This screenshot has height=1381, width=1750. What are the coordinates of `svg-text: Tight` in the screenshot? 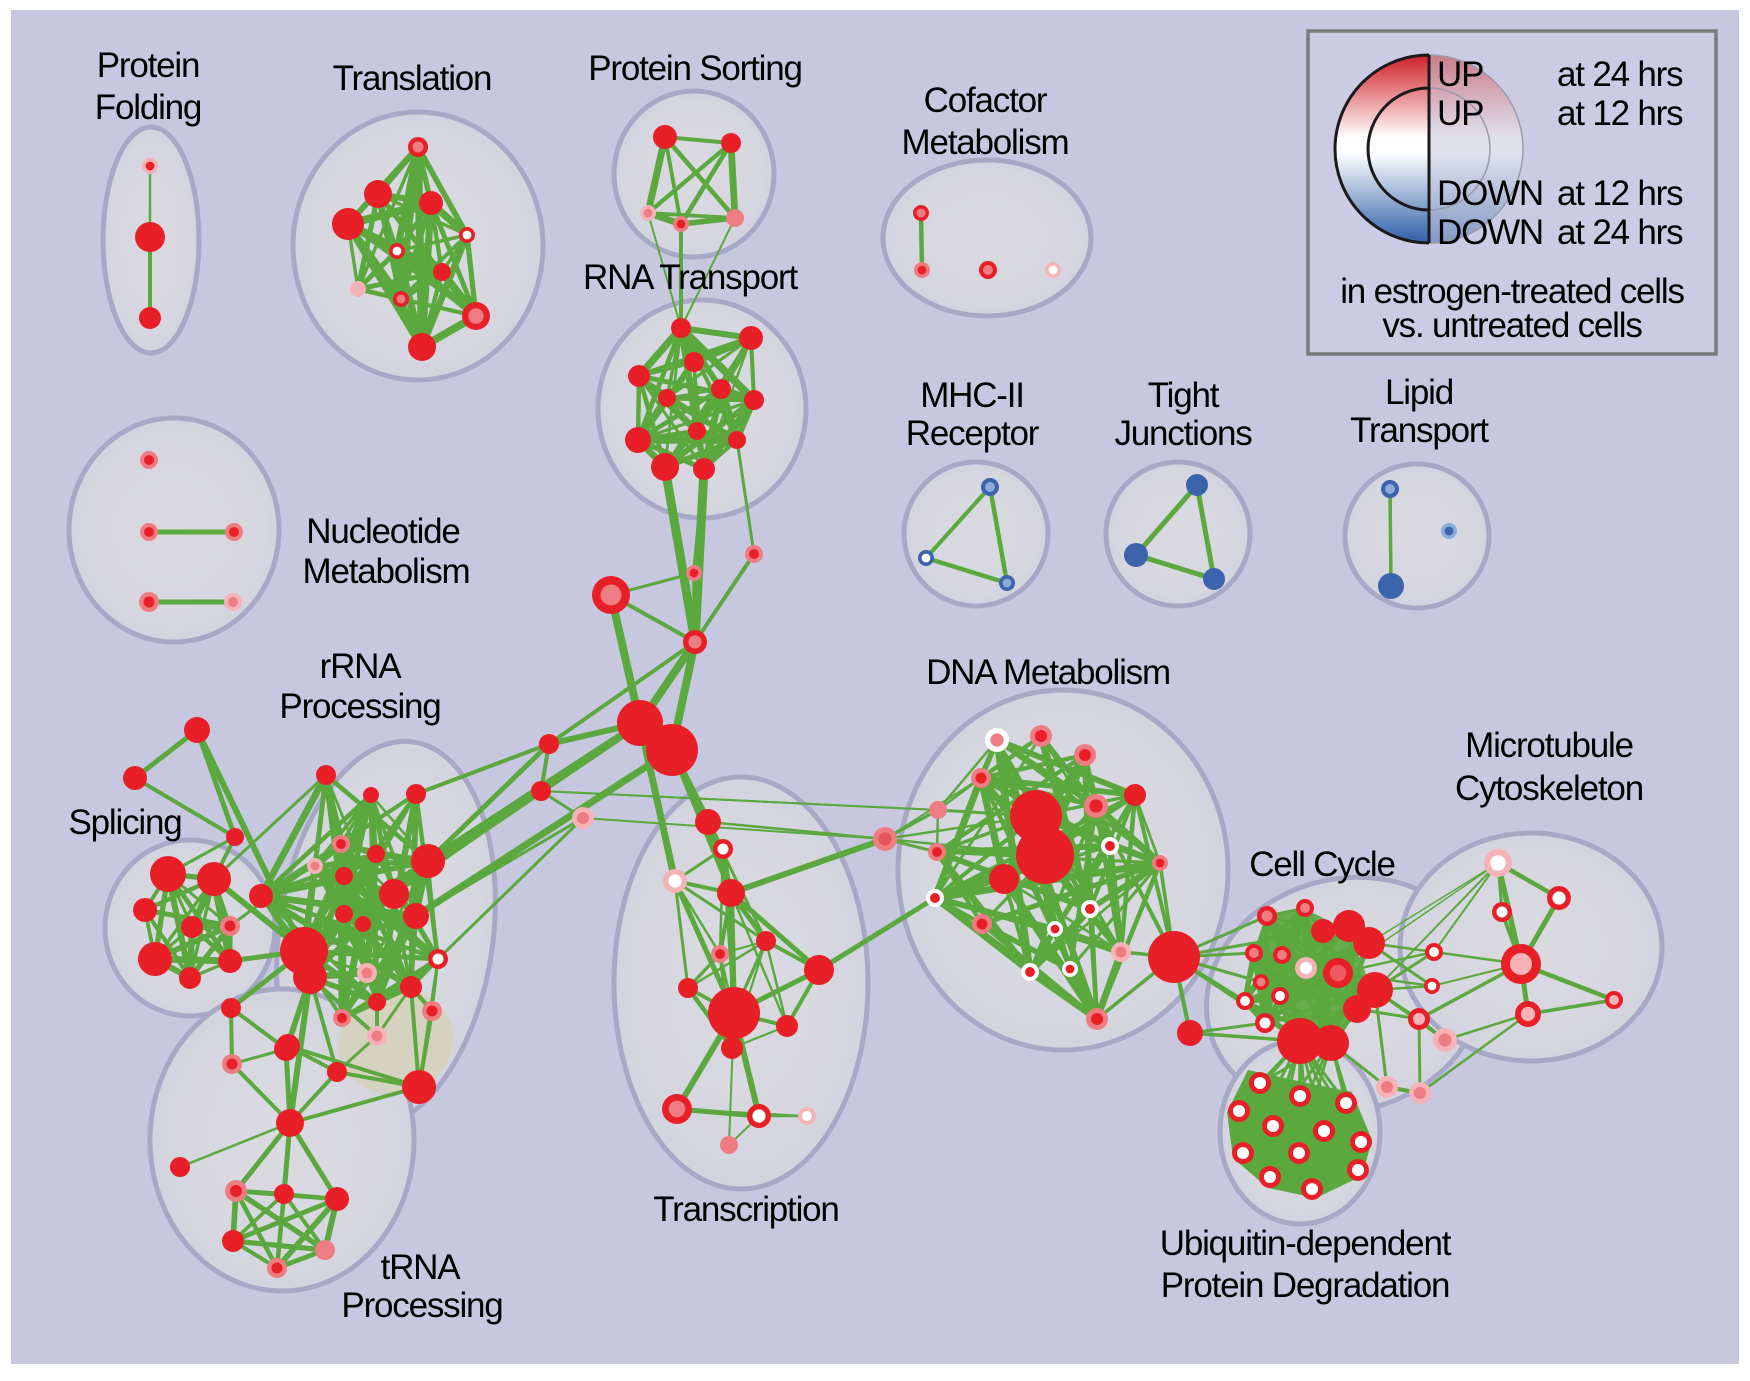 It's located at (1184, 395).